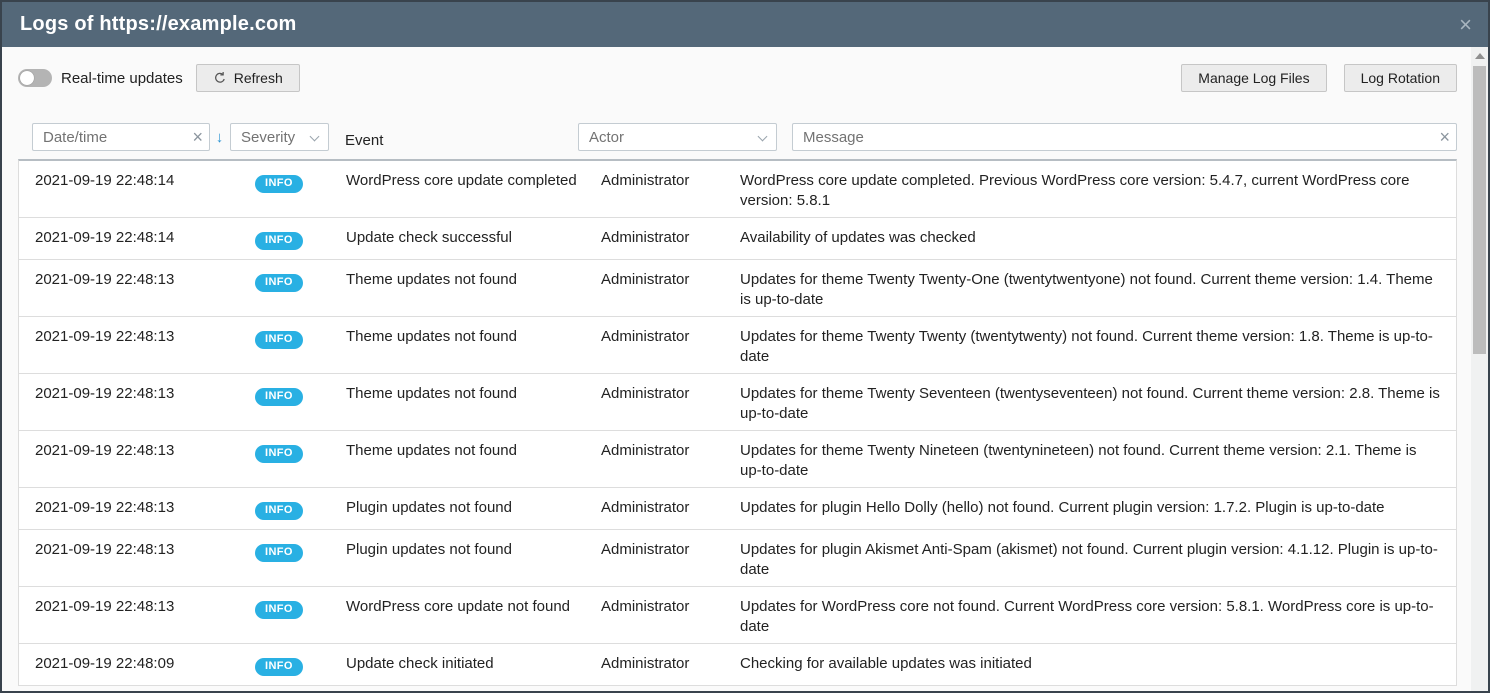  I want to click on log-event: Update check initiated, so click(420, 663).